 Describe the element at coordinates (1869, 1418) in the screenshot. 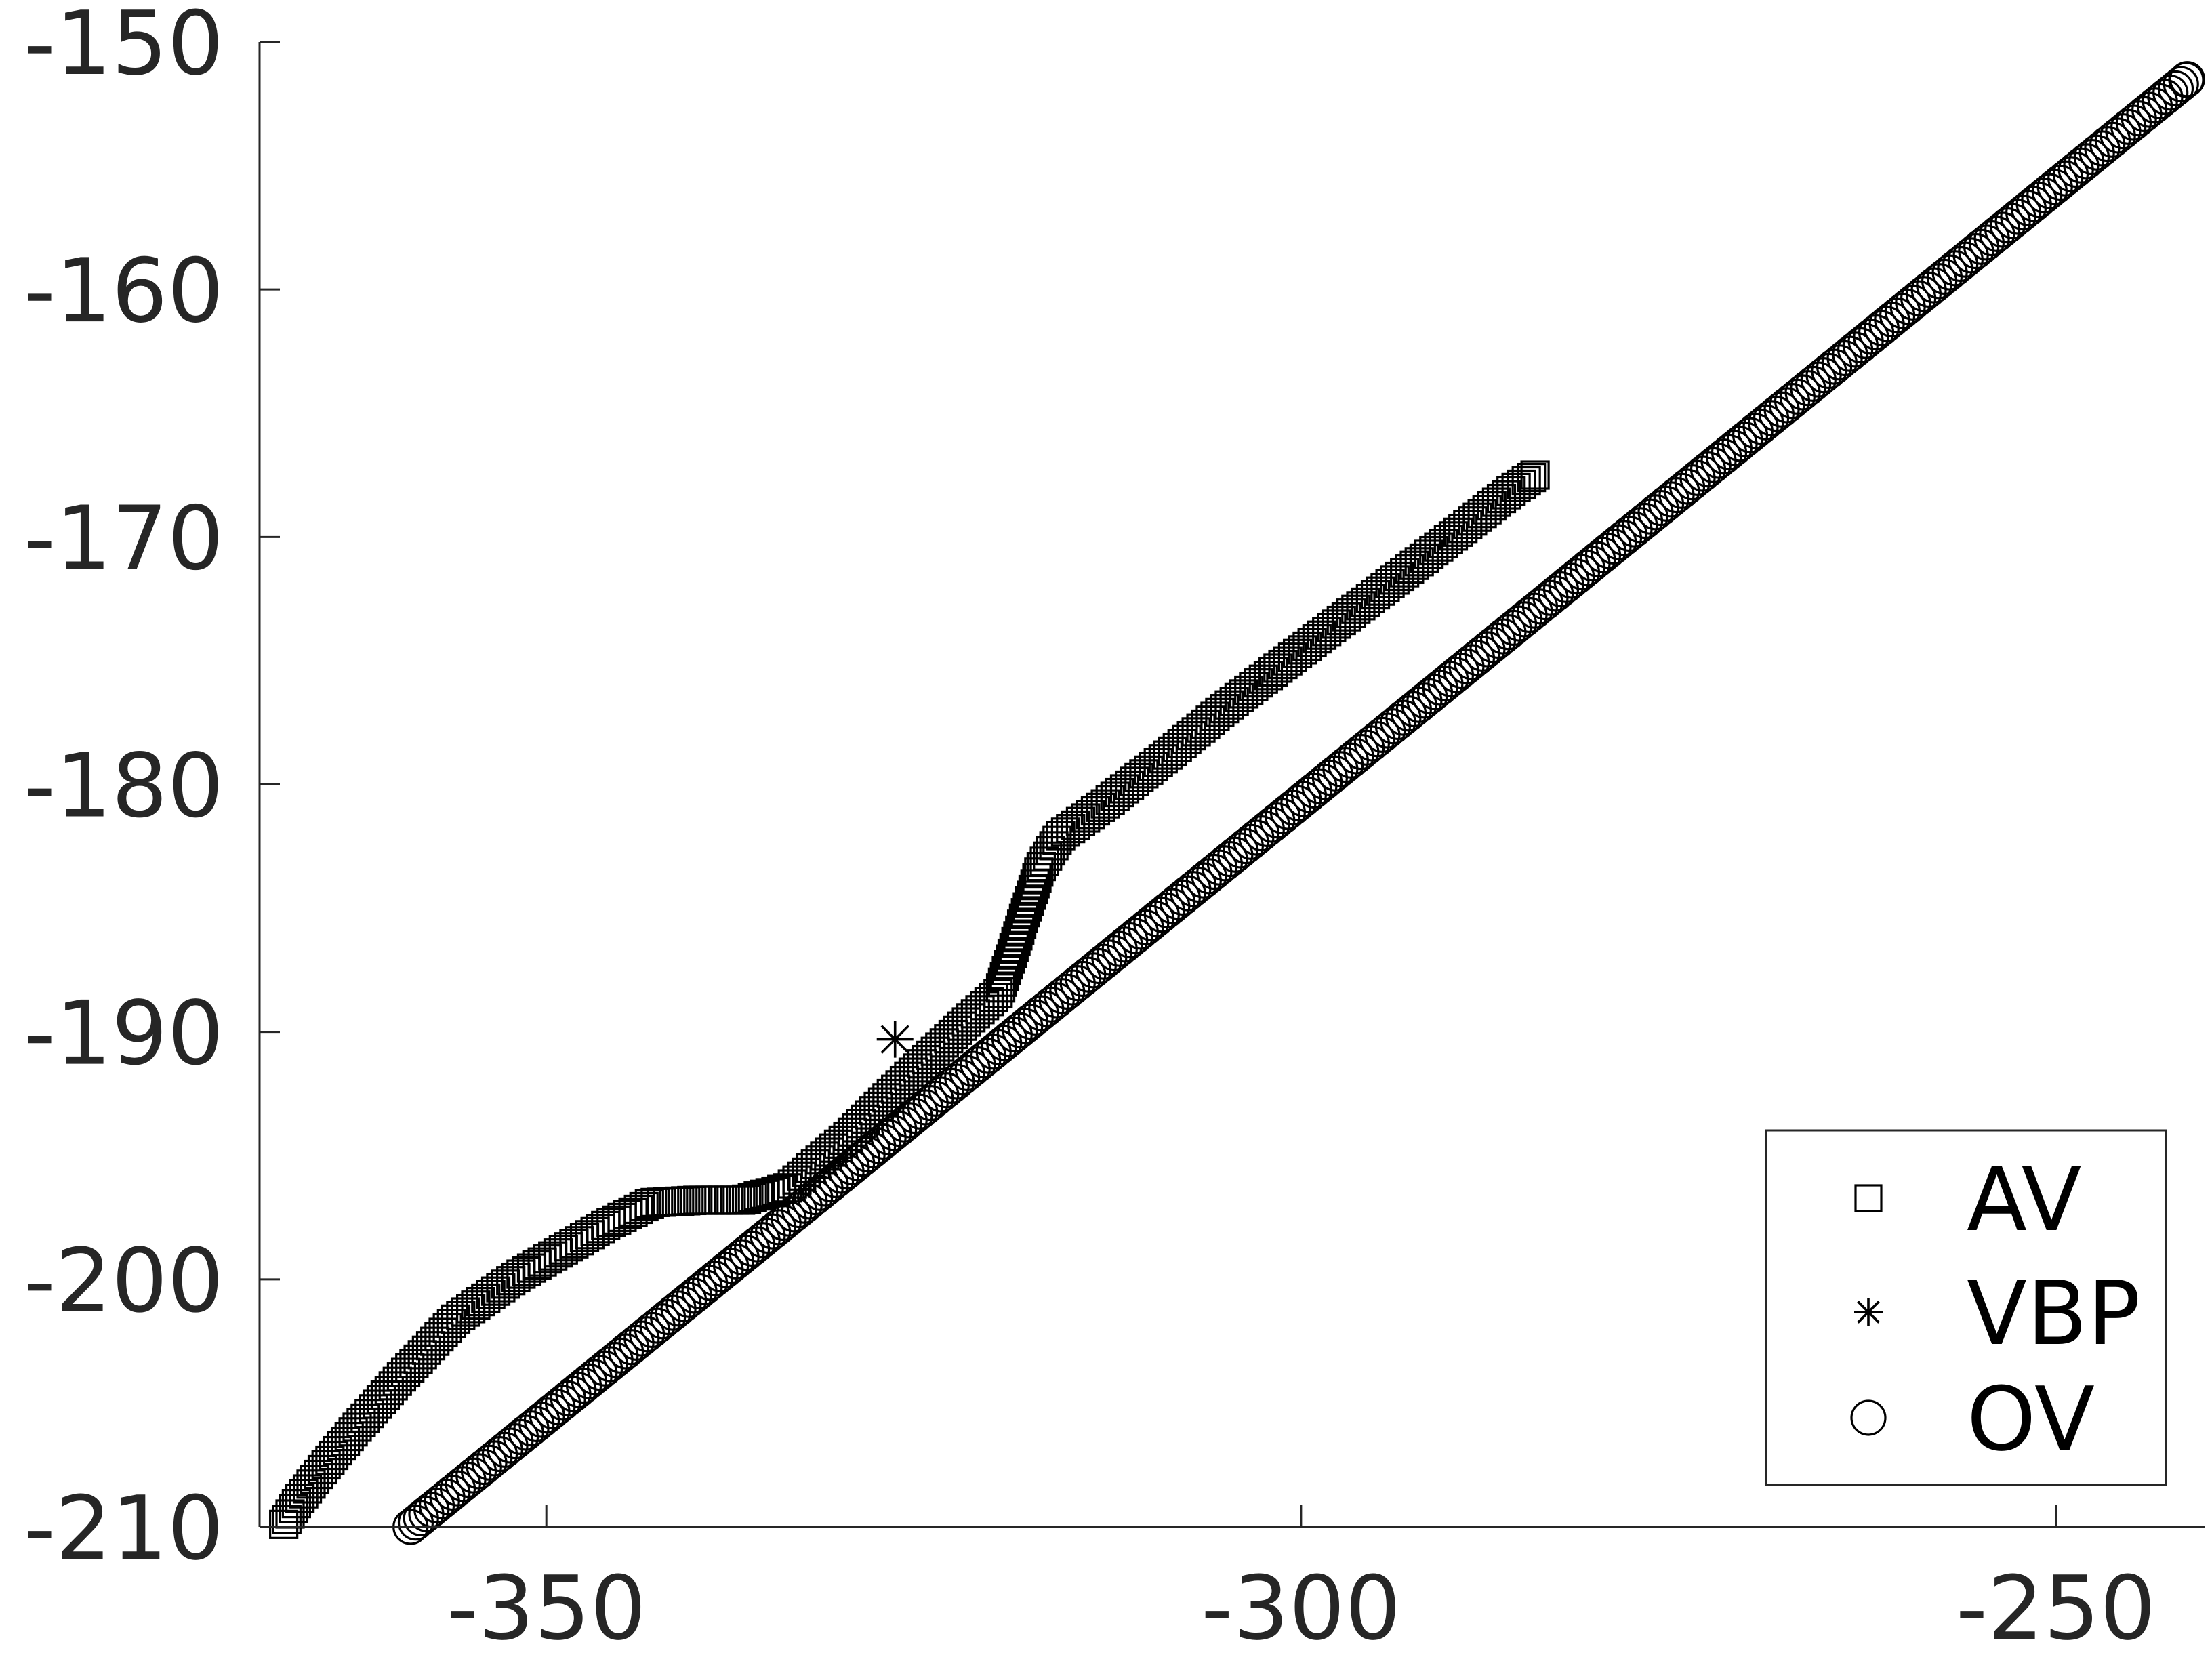

I see `legend-marker-ov` at that location.